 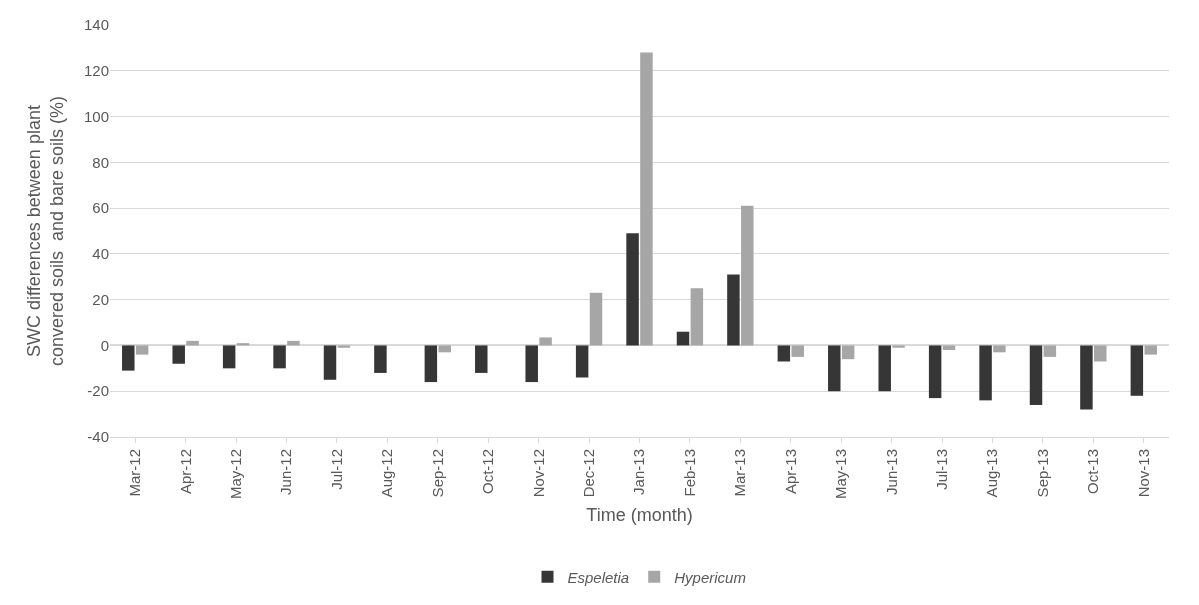 I want to click on x-tick-label: Mar-13, so click(x=740, y=473).